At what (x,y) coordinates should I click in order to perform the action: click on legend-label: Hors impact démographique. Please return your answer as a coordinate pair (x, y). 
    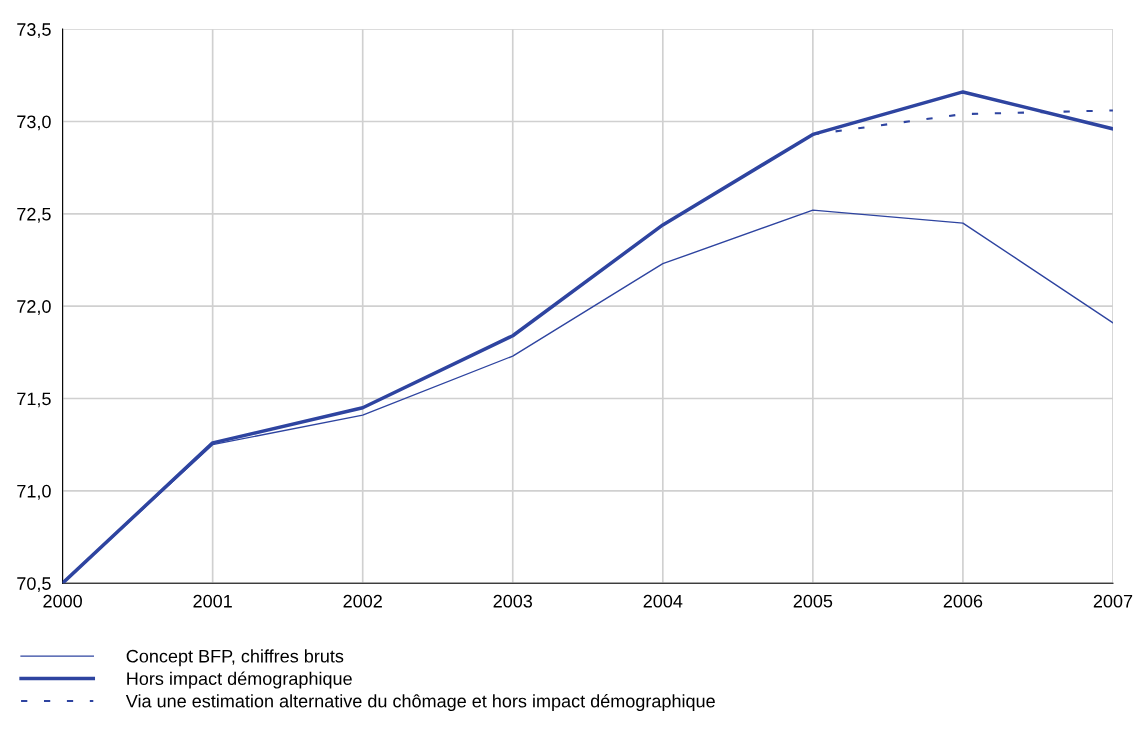
    Looking at the image, I should click on (239, 680).